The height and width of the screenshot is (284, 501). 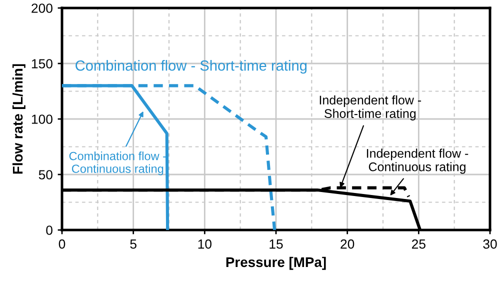 What do you see at coordinates (417, 161) in the screenshot?
I see `annotation: Independent flow - Continuous rating` at bounding box center [417, 161].